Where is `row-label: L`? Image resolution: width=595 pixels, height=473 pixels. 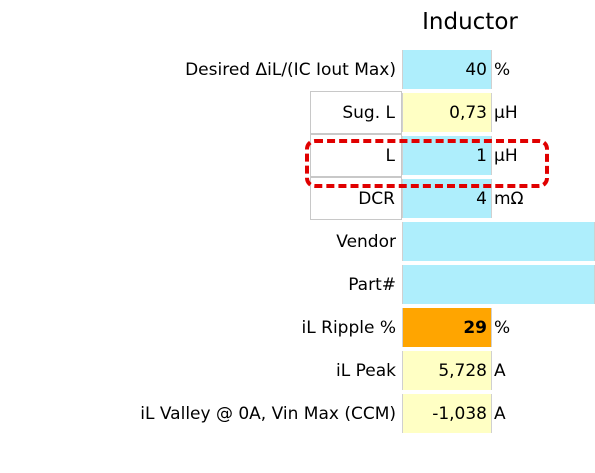 row-label: L is located at coordinates (356, 155).